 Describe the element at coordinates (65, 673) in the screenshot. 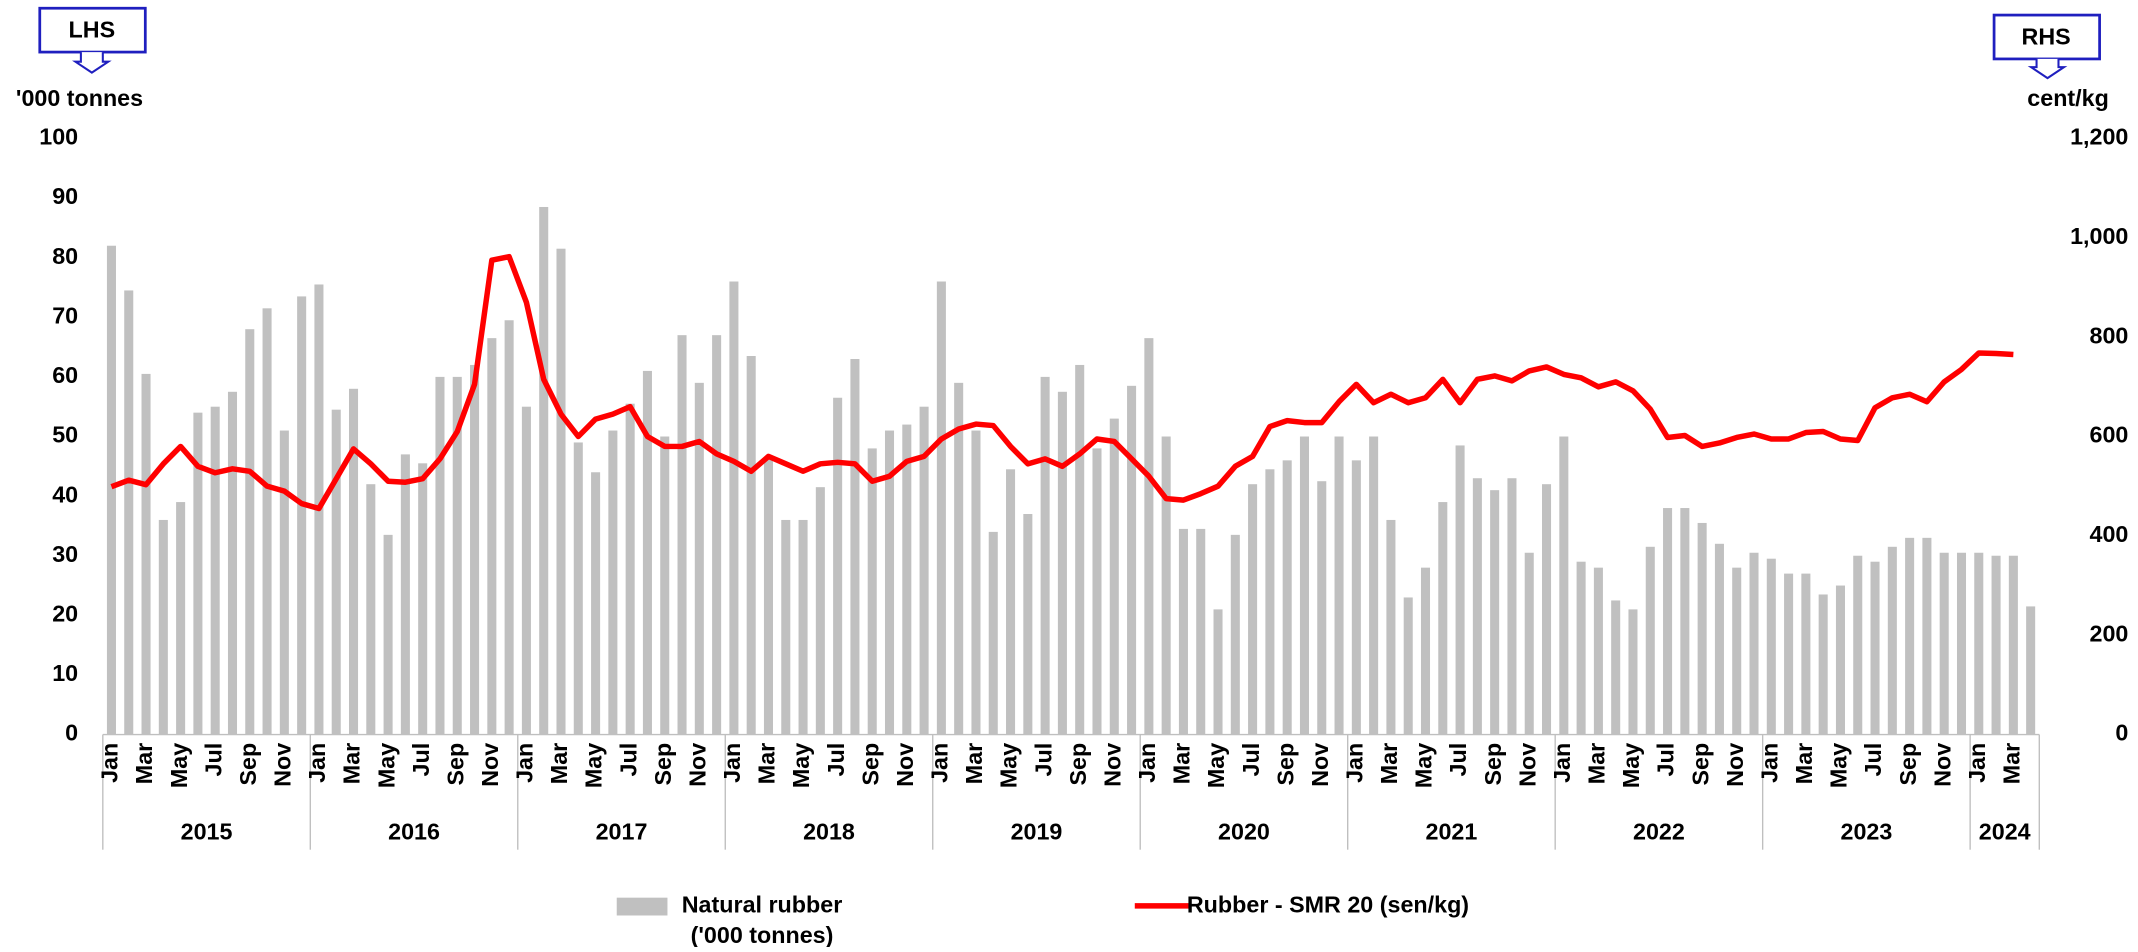

I see `y-tick-label: 10` at that location.